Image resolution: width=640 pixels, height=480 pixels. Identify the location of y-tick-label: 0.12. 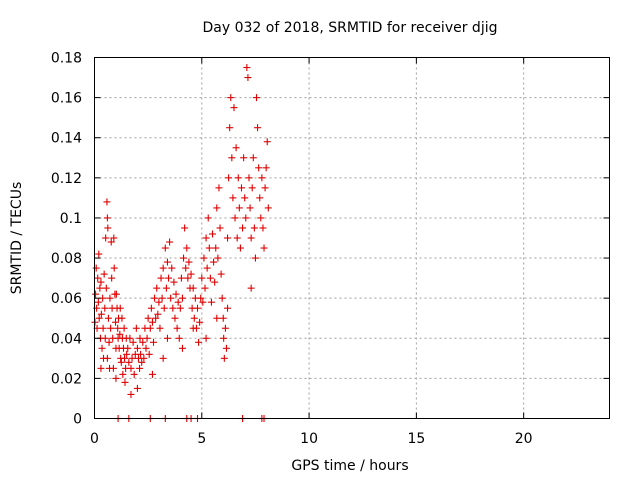
(66, 179).